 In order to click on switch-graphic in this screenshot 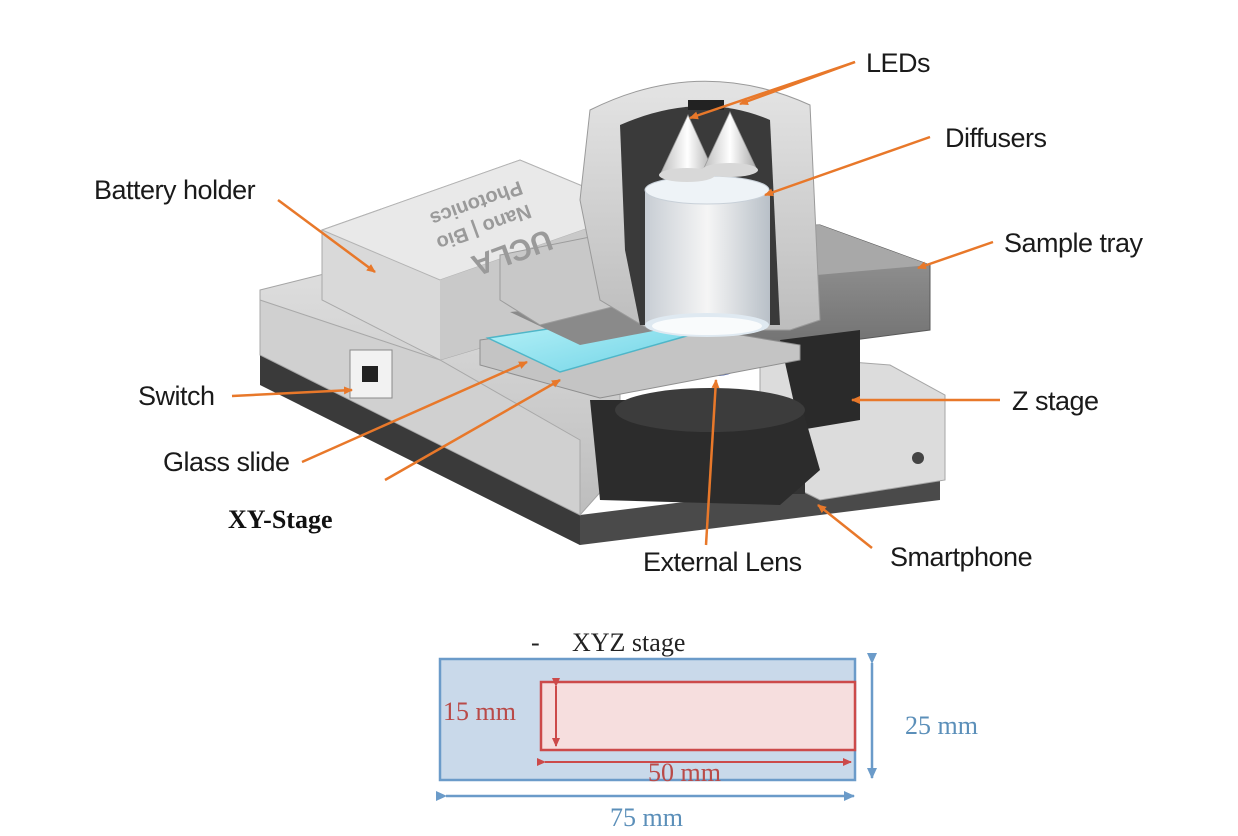, I will do `click(371, 374)`.